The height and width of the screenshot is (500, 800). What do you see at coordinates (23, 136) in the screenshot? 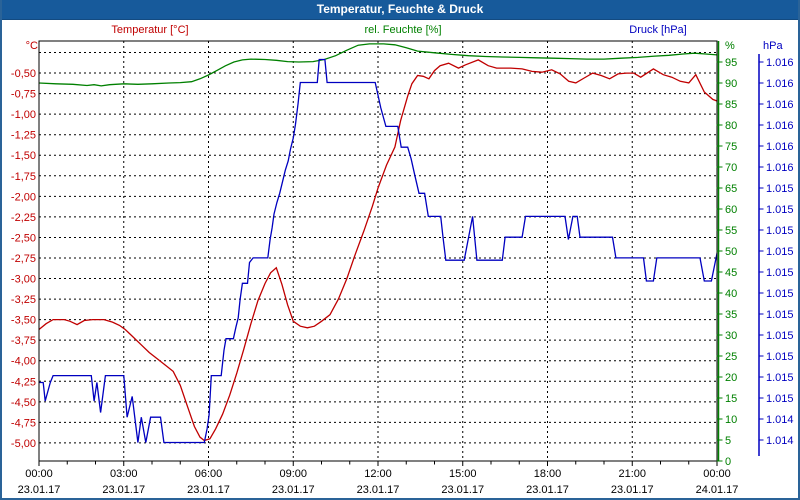
I see `svg-text: -1,25` at bounding box center [23, 136].